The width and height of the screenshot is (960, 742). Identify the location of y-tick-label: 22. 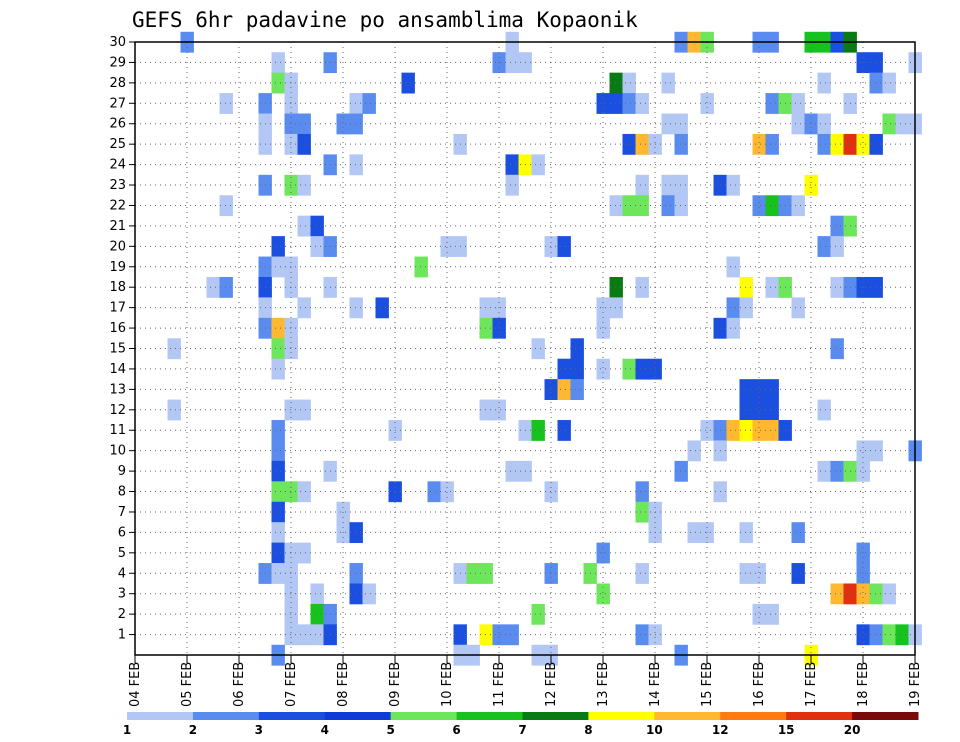
(117, 205).